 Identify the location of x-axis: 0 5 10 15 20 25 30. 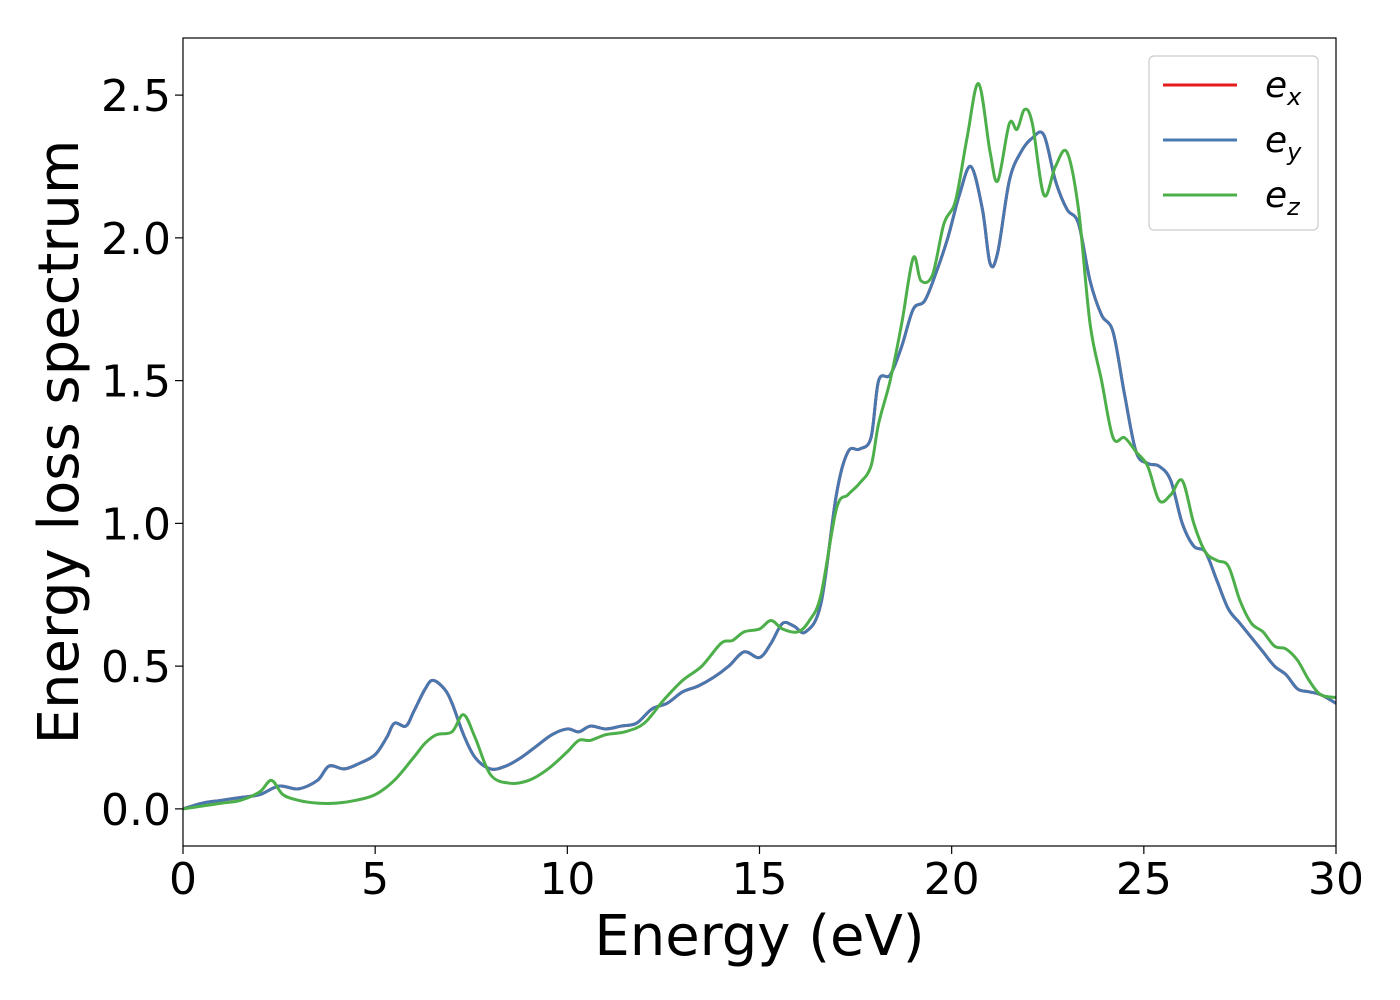
(766, 875).